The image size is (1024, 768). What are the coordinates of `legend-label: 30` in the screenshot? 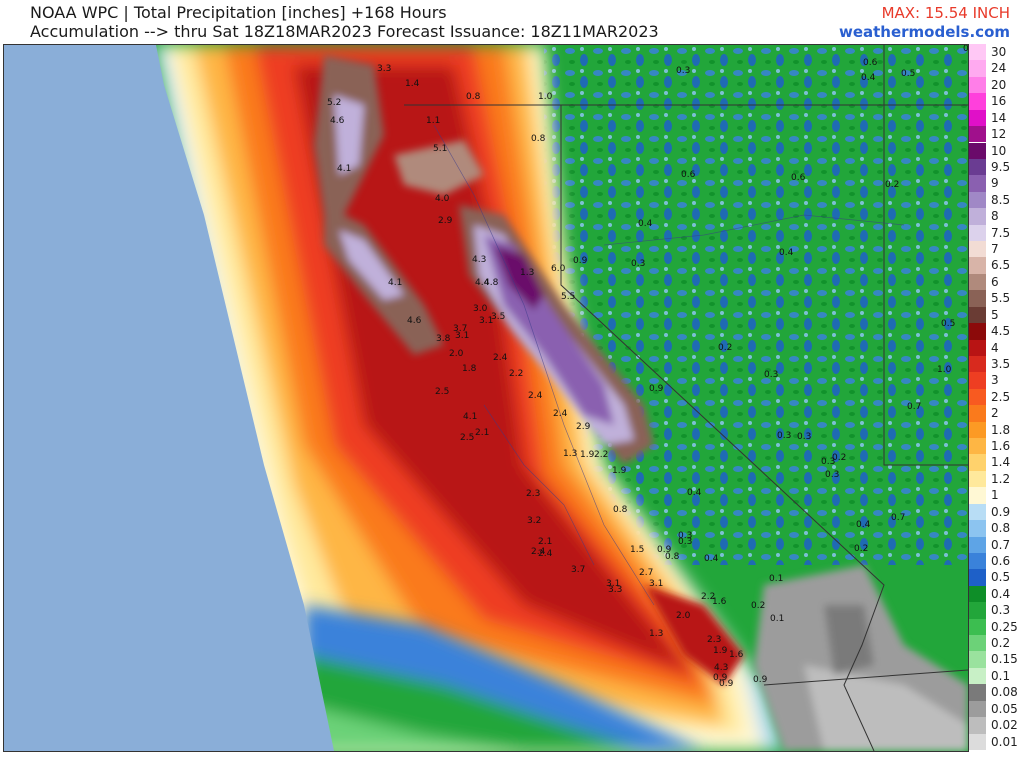 It's located at (999, 52).